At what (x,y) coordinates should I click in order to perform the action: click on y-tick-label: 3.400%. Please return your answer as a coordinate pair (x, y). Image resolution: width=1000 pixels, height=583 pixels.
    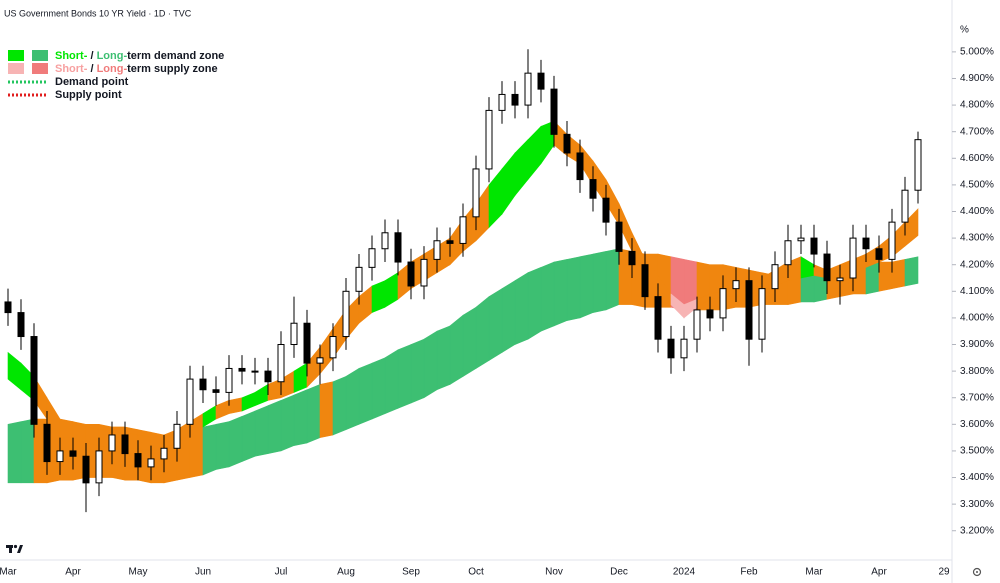
    Looking at the image, I should click on (977, 477).